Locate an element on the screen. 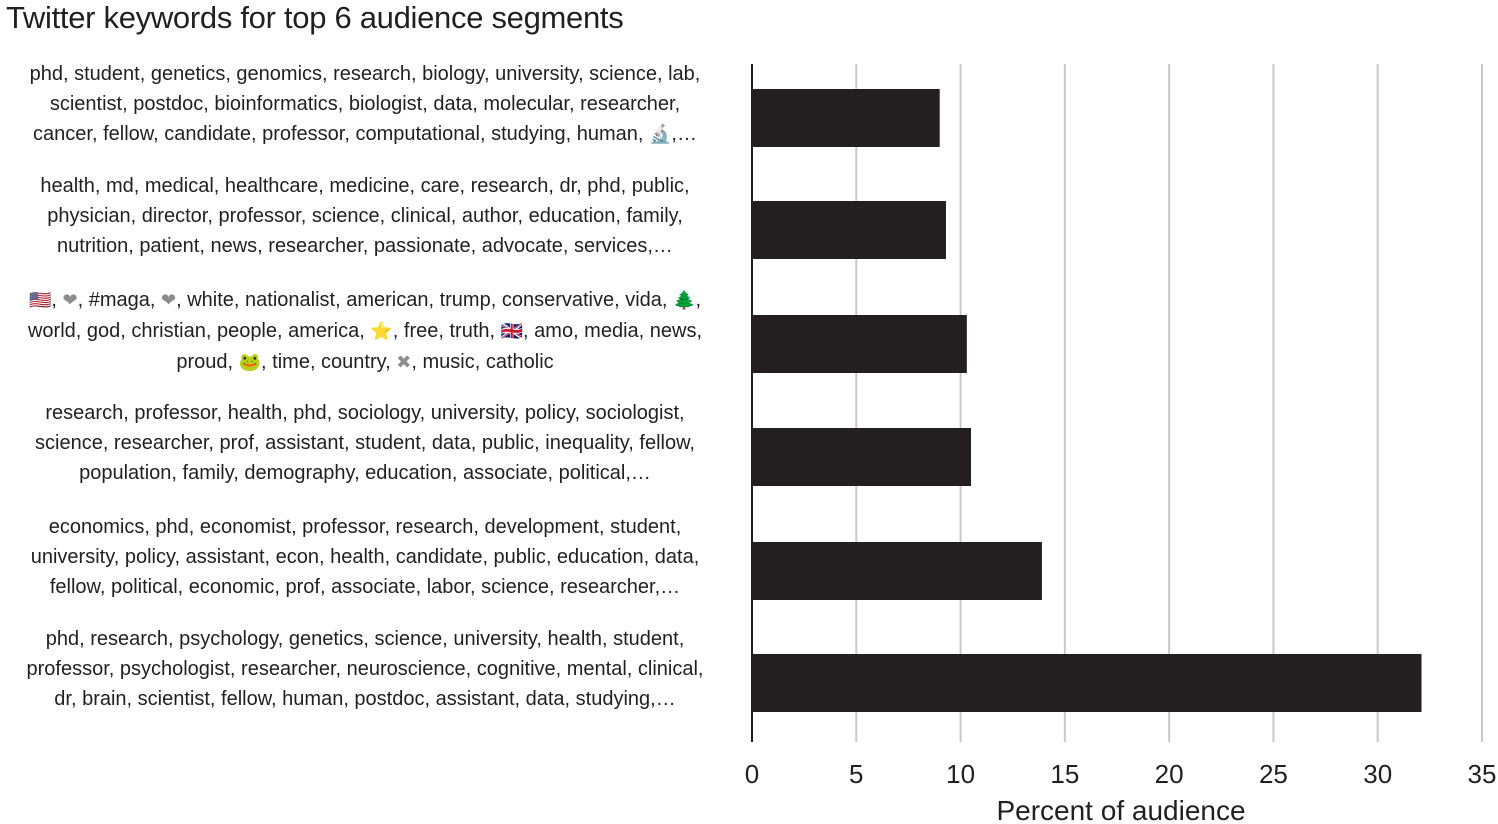  emoji-glyph: 🔬 is located at coordinates (660, 134).